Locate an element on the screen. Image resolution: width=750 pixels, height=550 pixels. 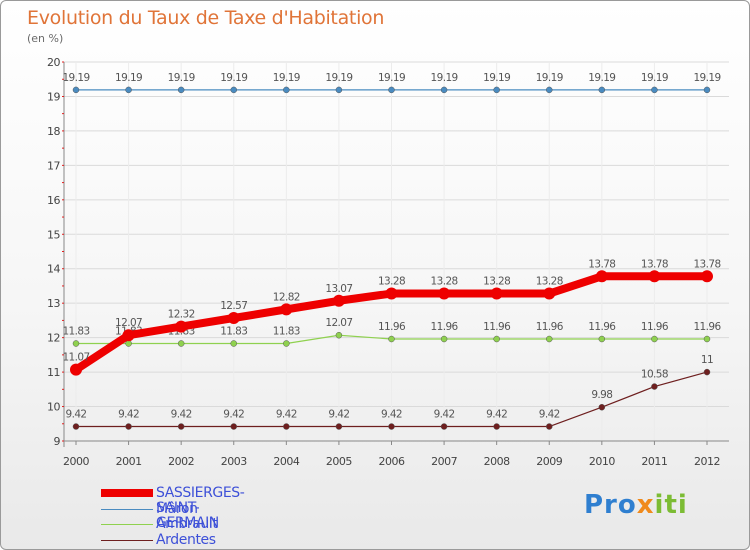
chart-subtitle: (en %) is located at coordinates (45, 38).